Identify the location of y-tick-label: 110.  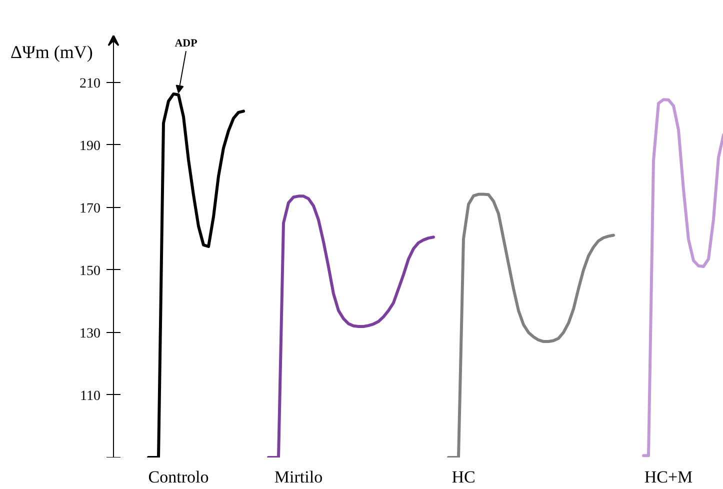
(90, 396).